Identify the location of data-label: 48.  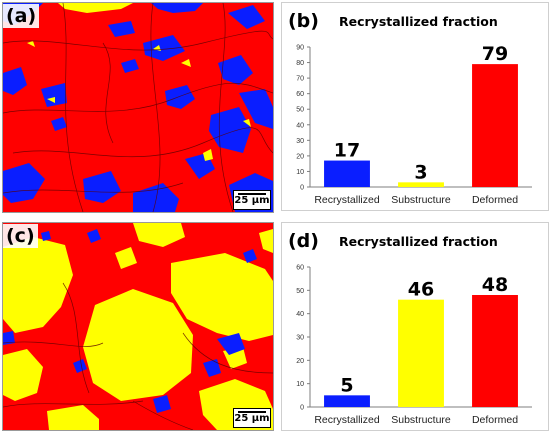
(495, 285).